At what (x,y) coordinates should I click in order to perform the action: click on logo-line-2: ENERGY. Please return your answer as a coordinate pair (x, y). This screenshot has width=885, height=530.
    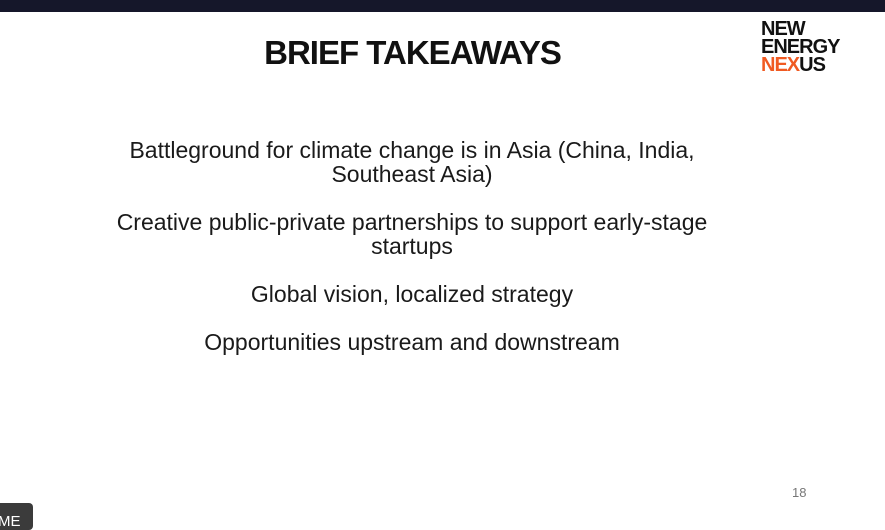
    Looking at the image, I should click on (800, 47).